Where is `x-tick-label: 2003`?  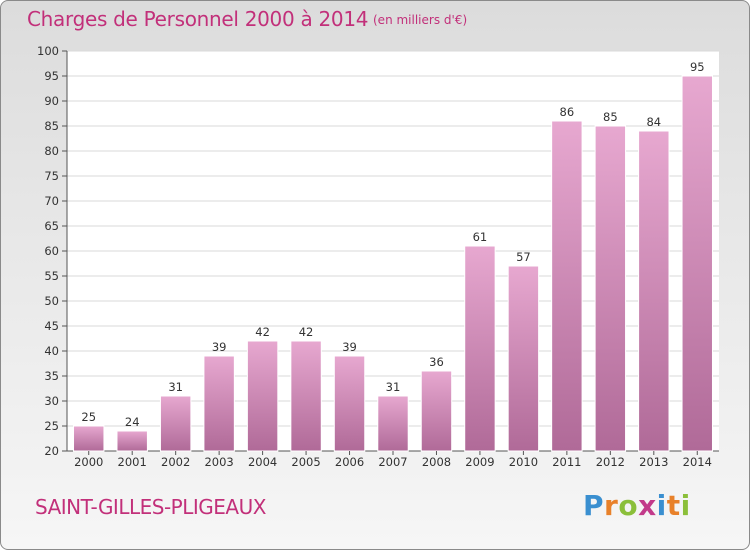 x-tick-label: 2003 is located at coordinates (218, 462).